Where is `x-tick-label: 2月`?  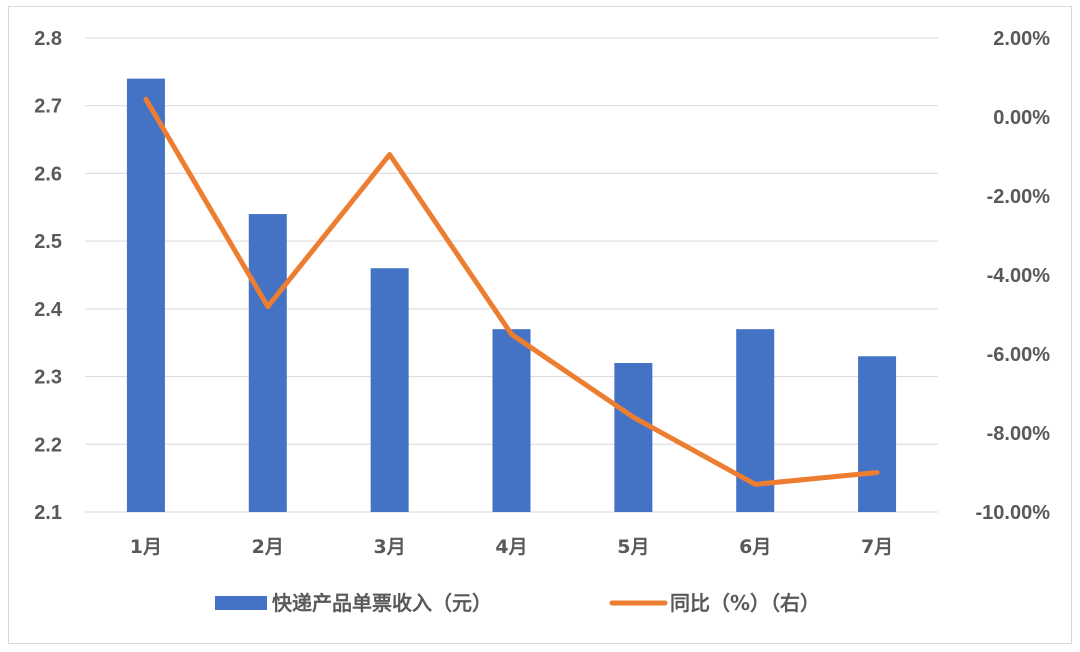
x-tick-label: 2月 is located at coordinates (268, 547).